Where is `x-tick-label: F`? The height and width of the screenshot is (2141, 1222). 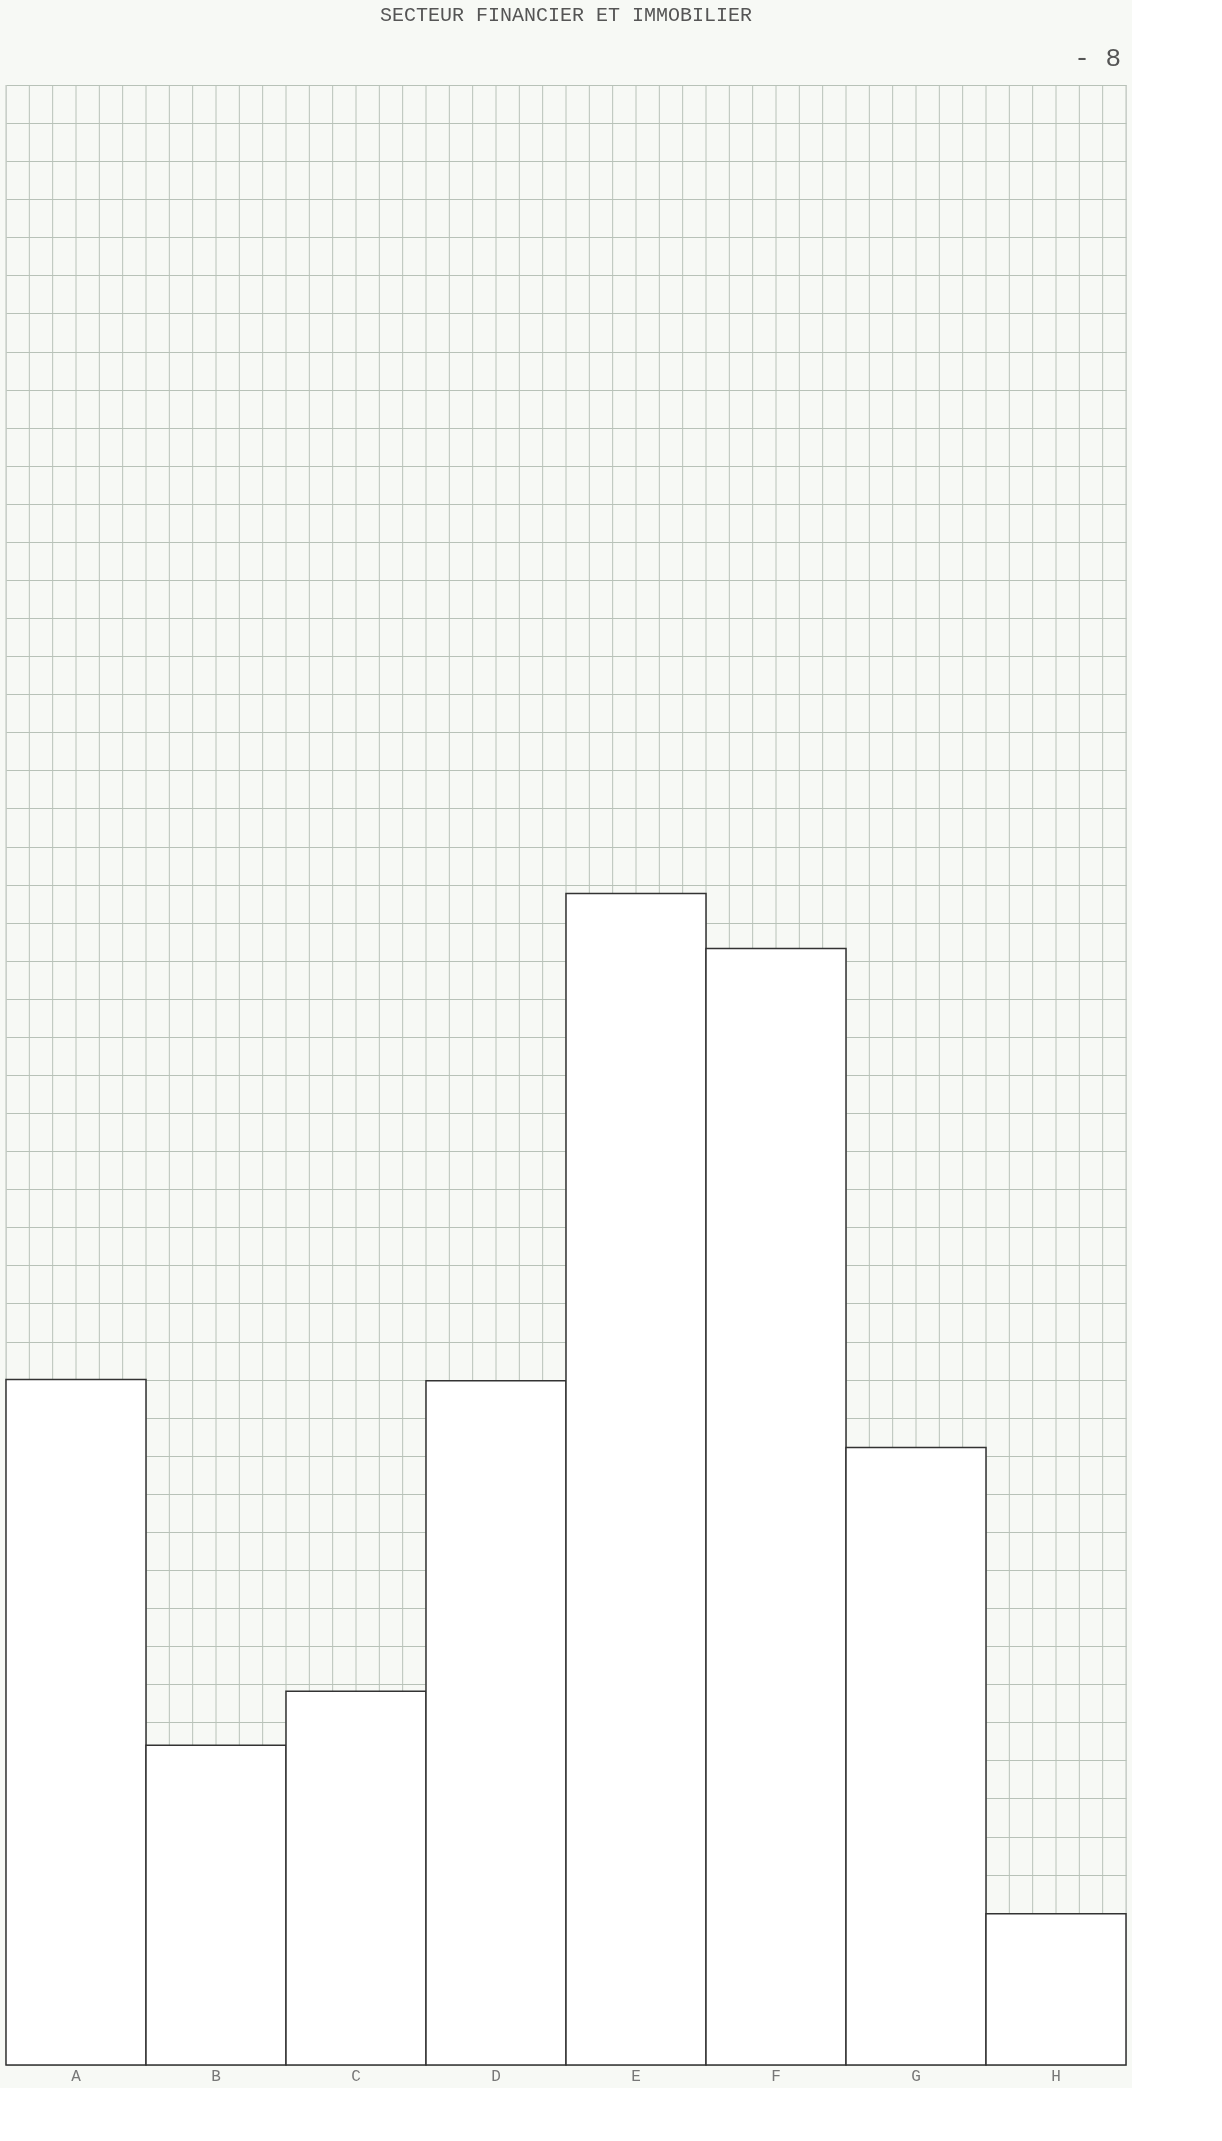 x-tick-label: F is located at coordinates (776, 2076).